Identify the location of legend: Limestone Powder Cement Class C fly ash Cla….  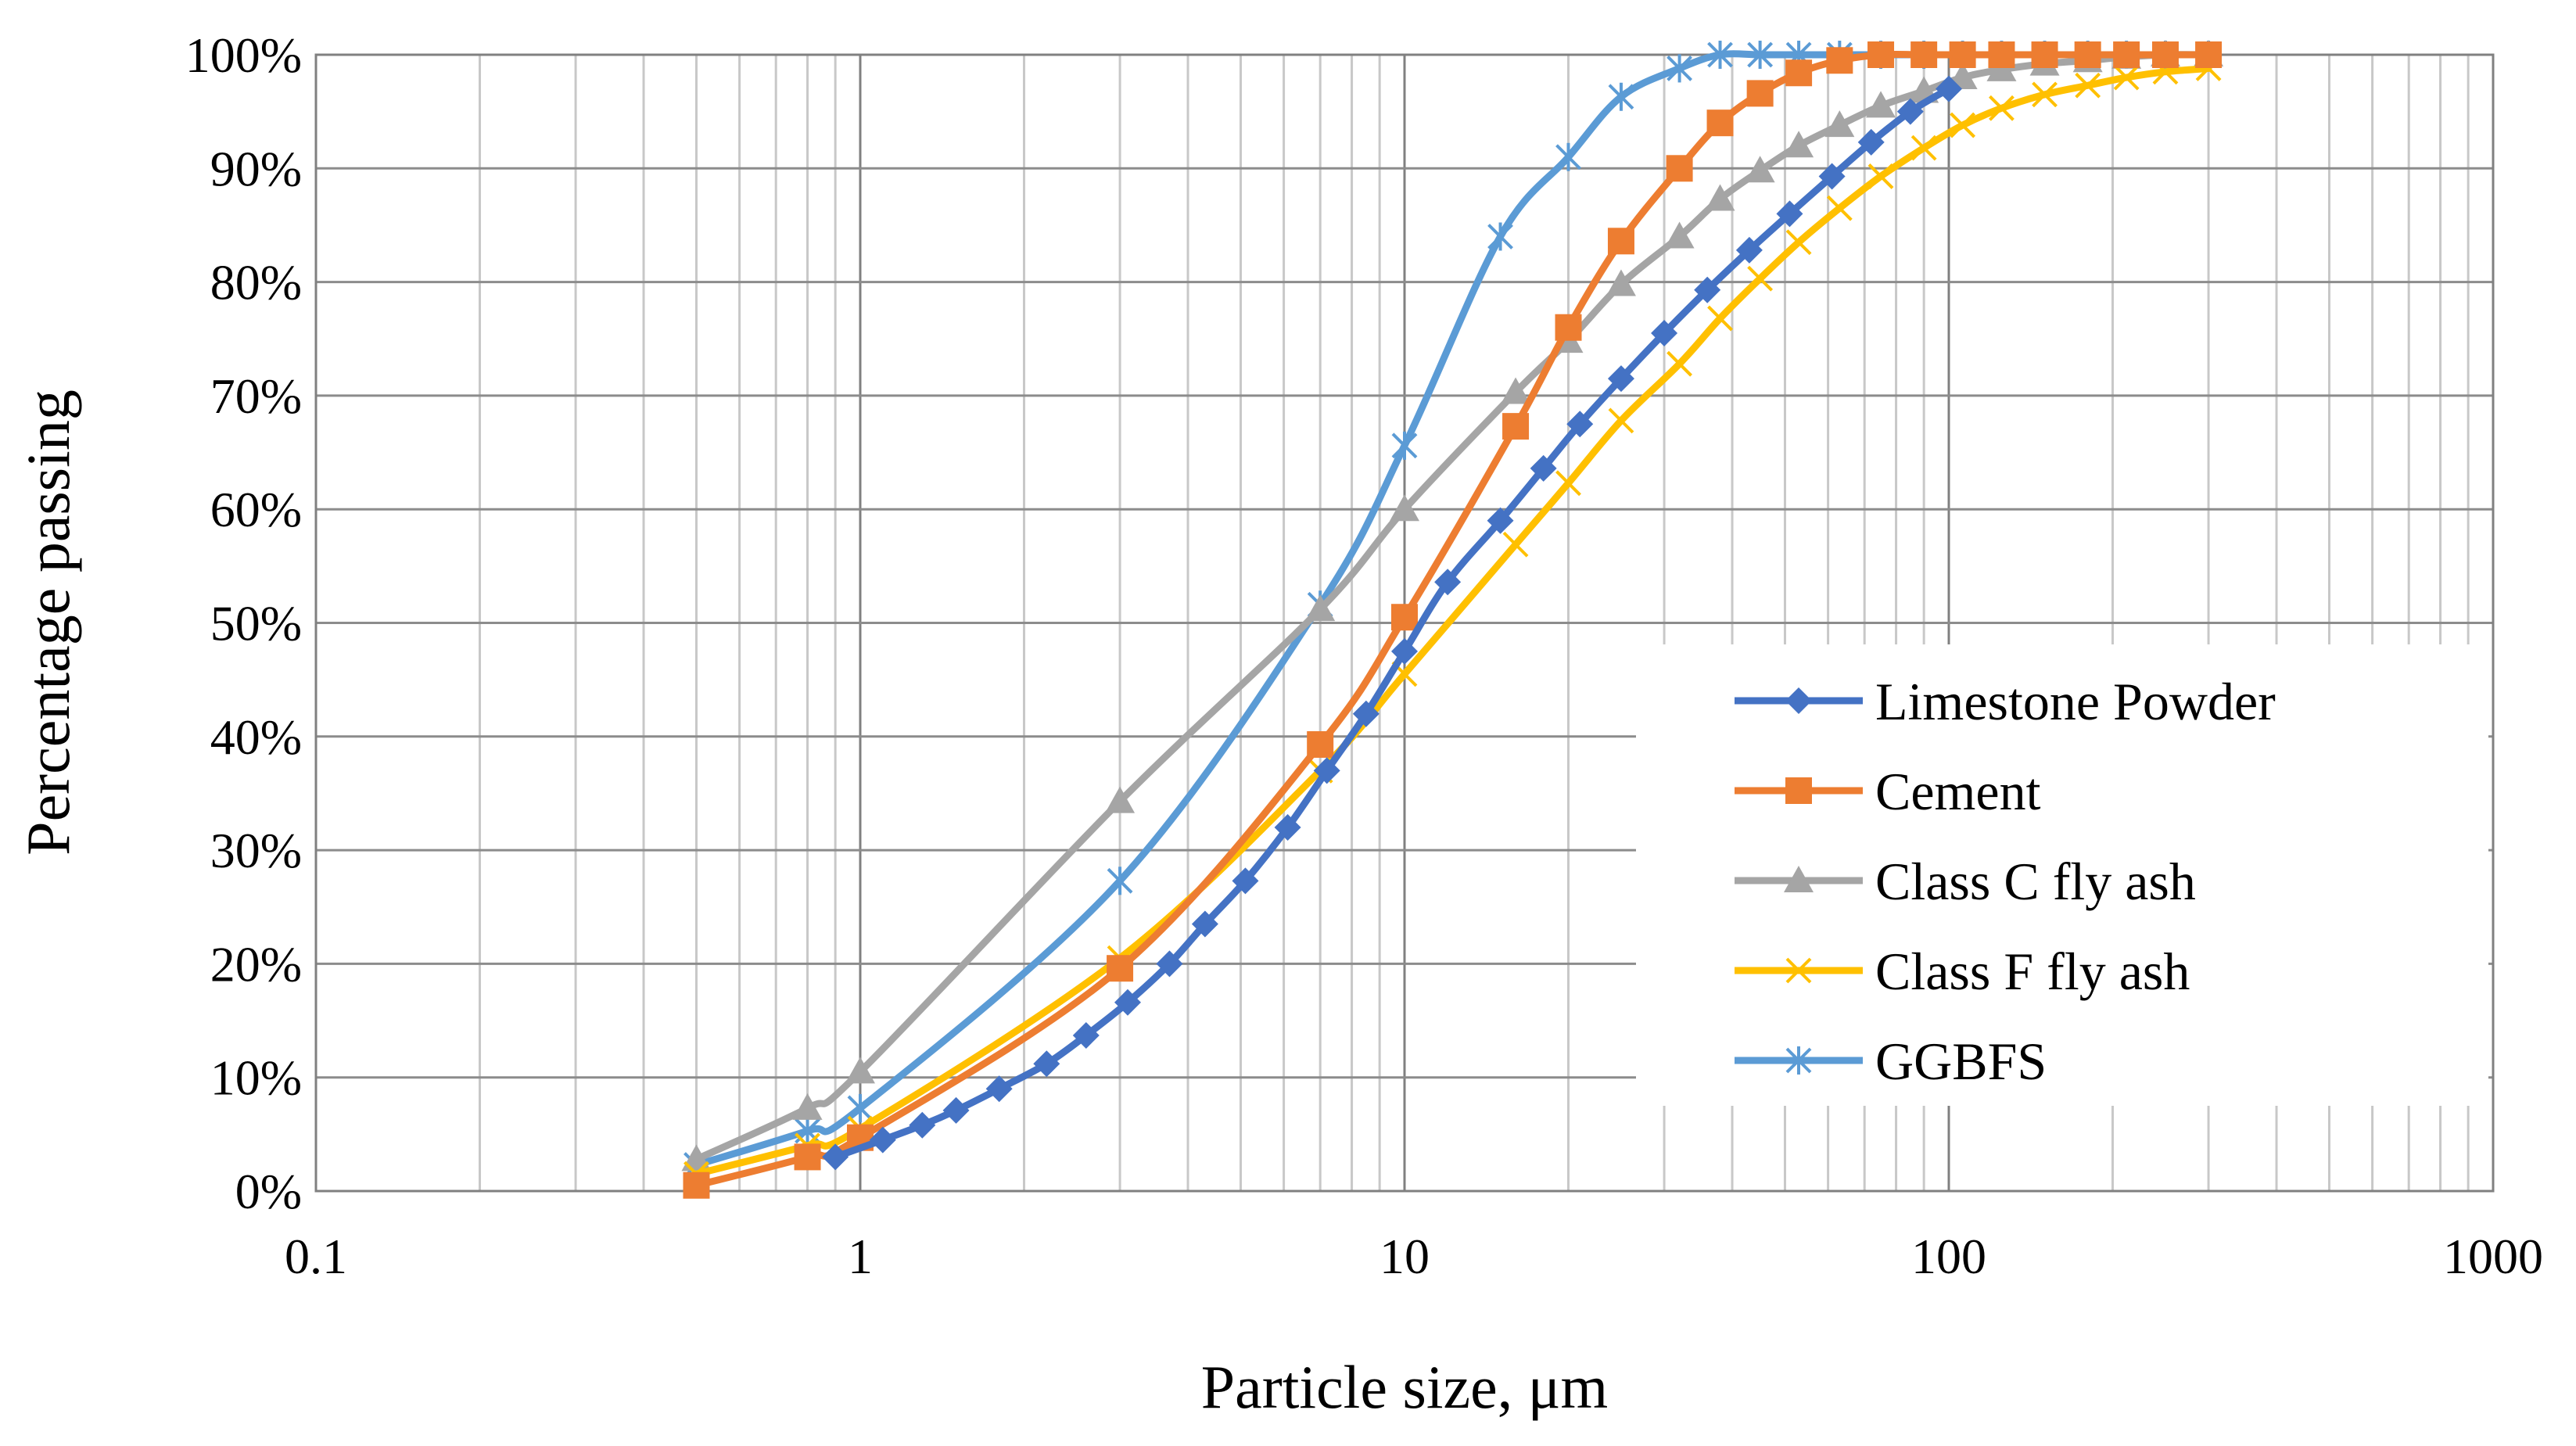
(2062, 875).